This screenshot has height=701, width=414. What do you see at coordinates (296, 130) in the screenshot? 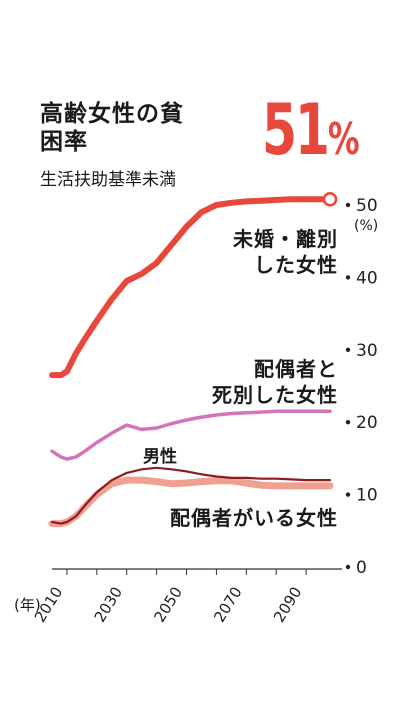
I see `headline-value: 51` at bounding box center [296, 130].